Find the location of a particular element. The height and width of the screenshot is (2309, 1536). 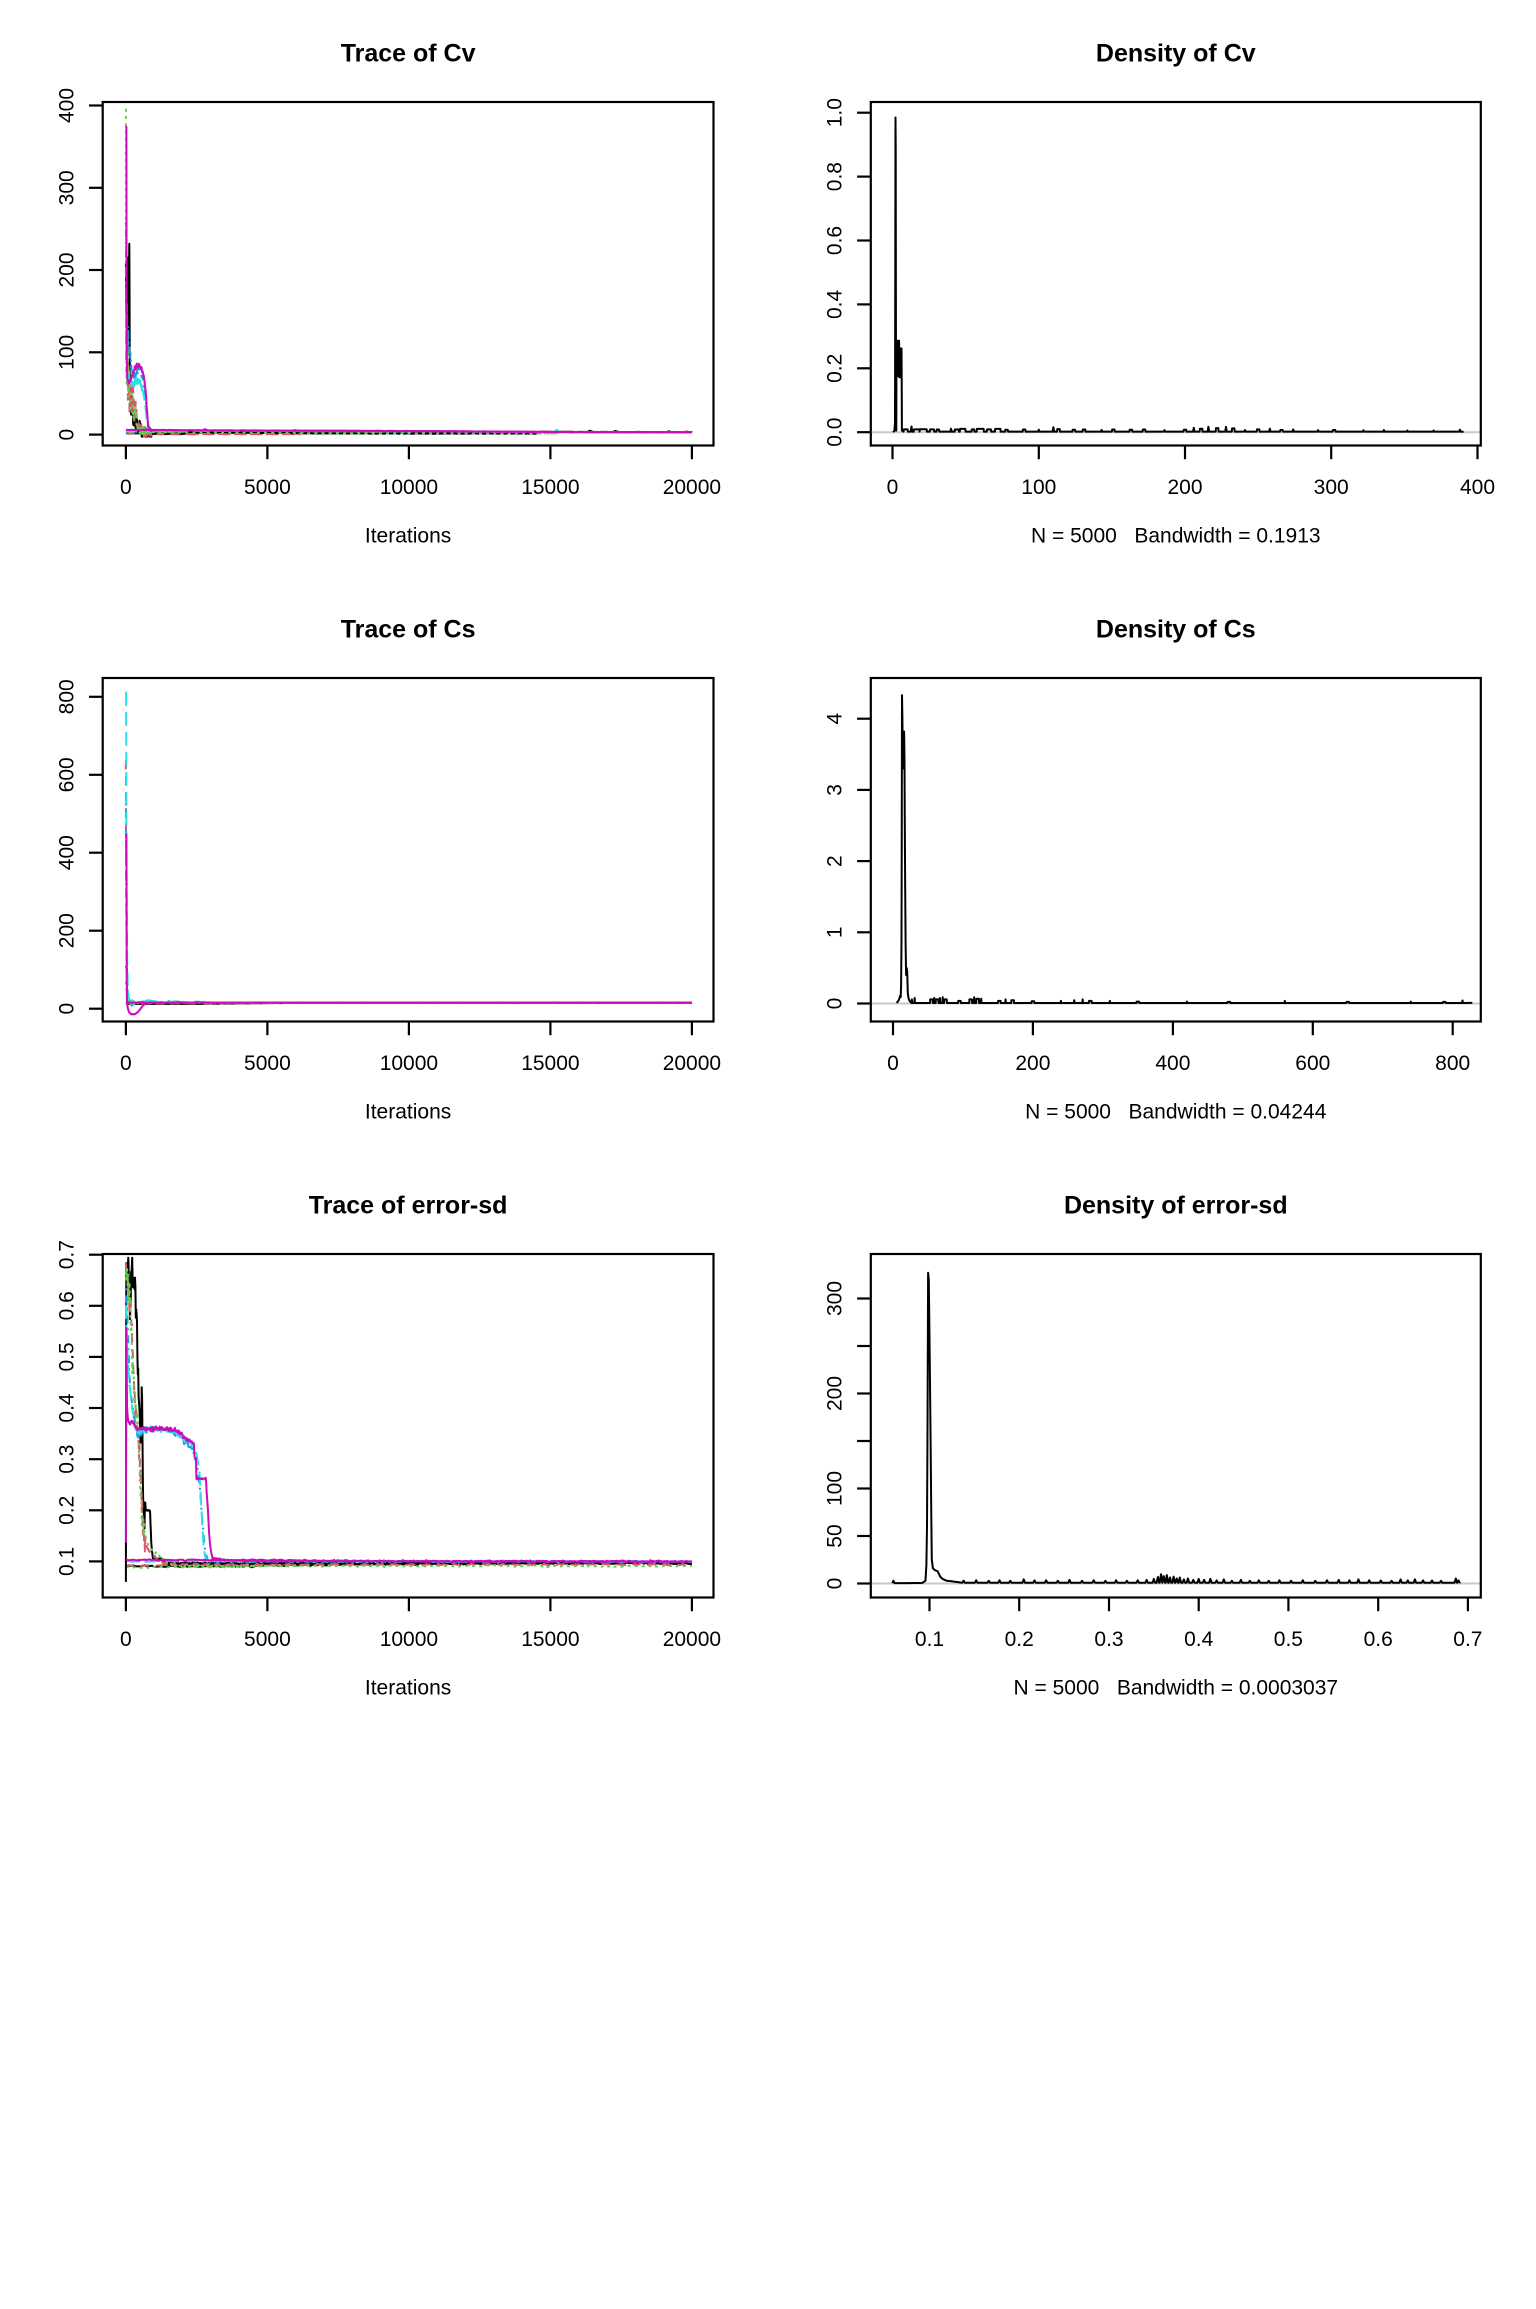

svg-text: N = 5000 Bandwidth = 0.1913 is located at coordinates (1176, 536).